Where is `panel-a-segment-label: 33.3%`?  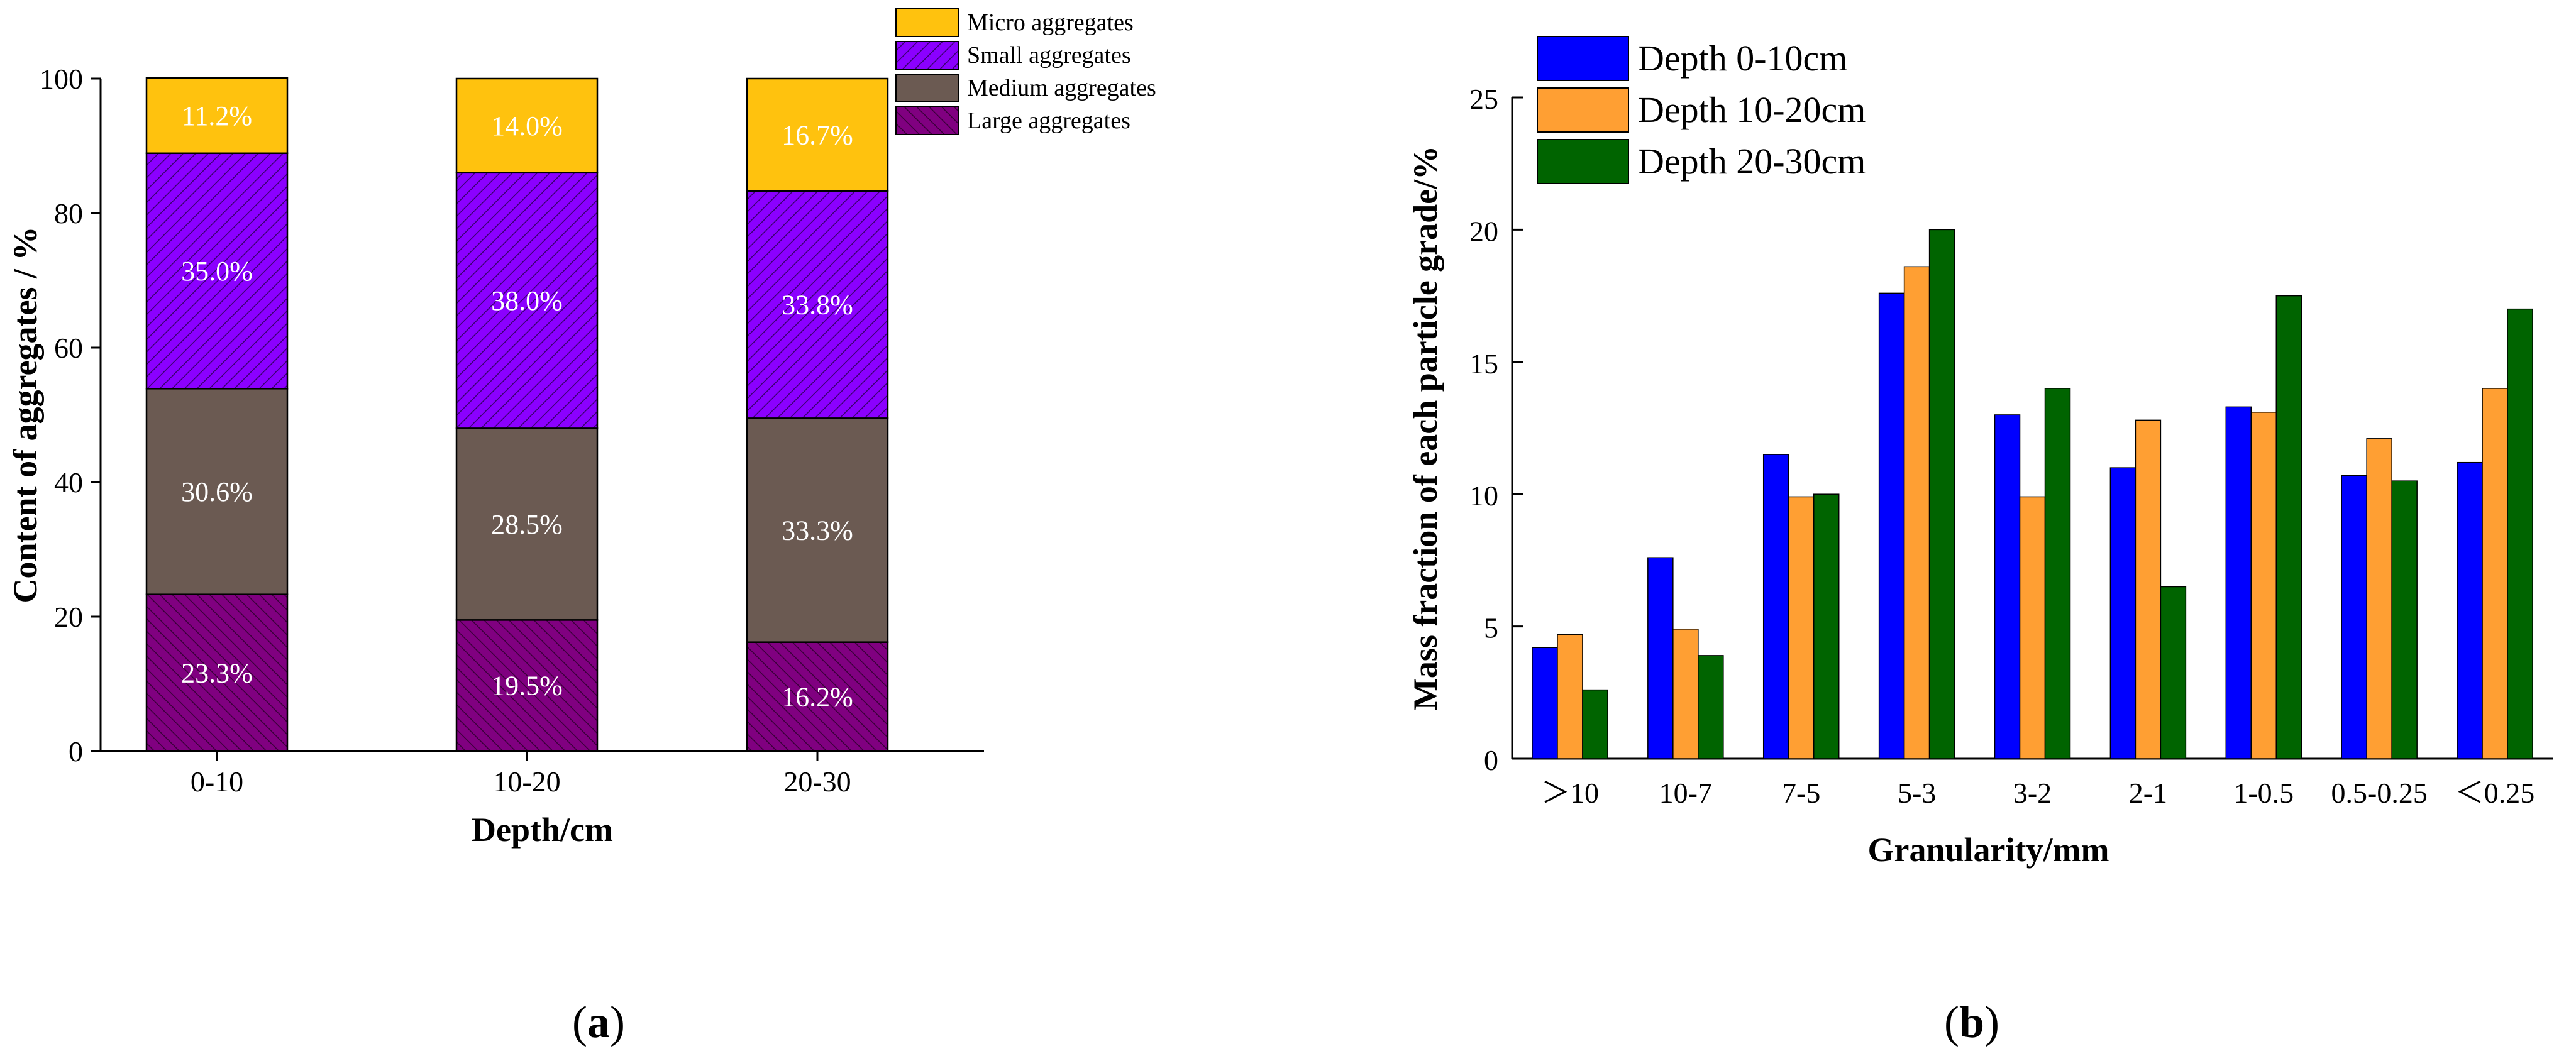
panel-a-segment-label: 33.3% is located at coordinates (817, 531).